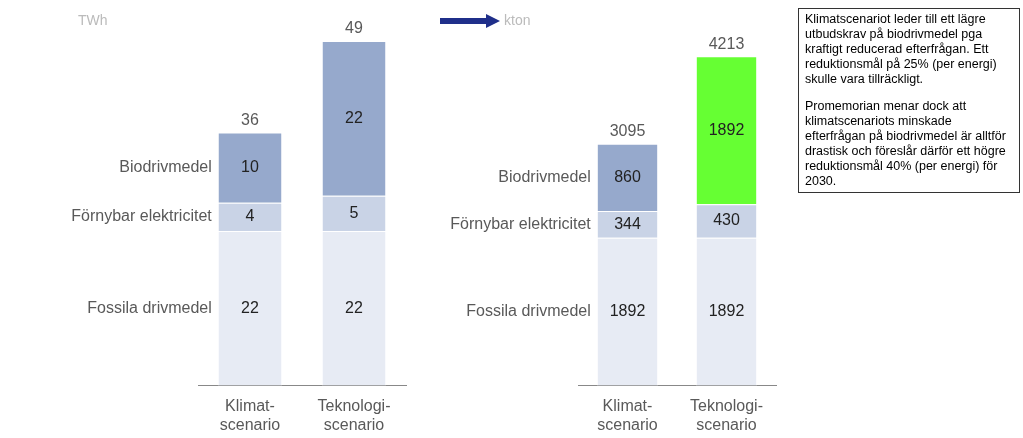  I want to click on y-axis-title: TWh, so click(93, 20).